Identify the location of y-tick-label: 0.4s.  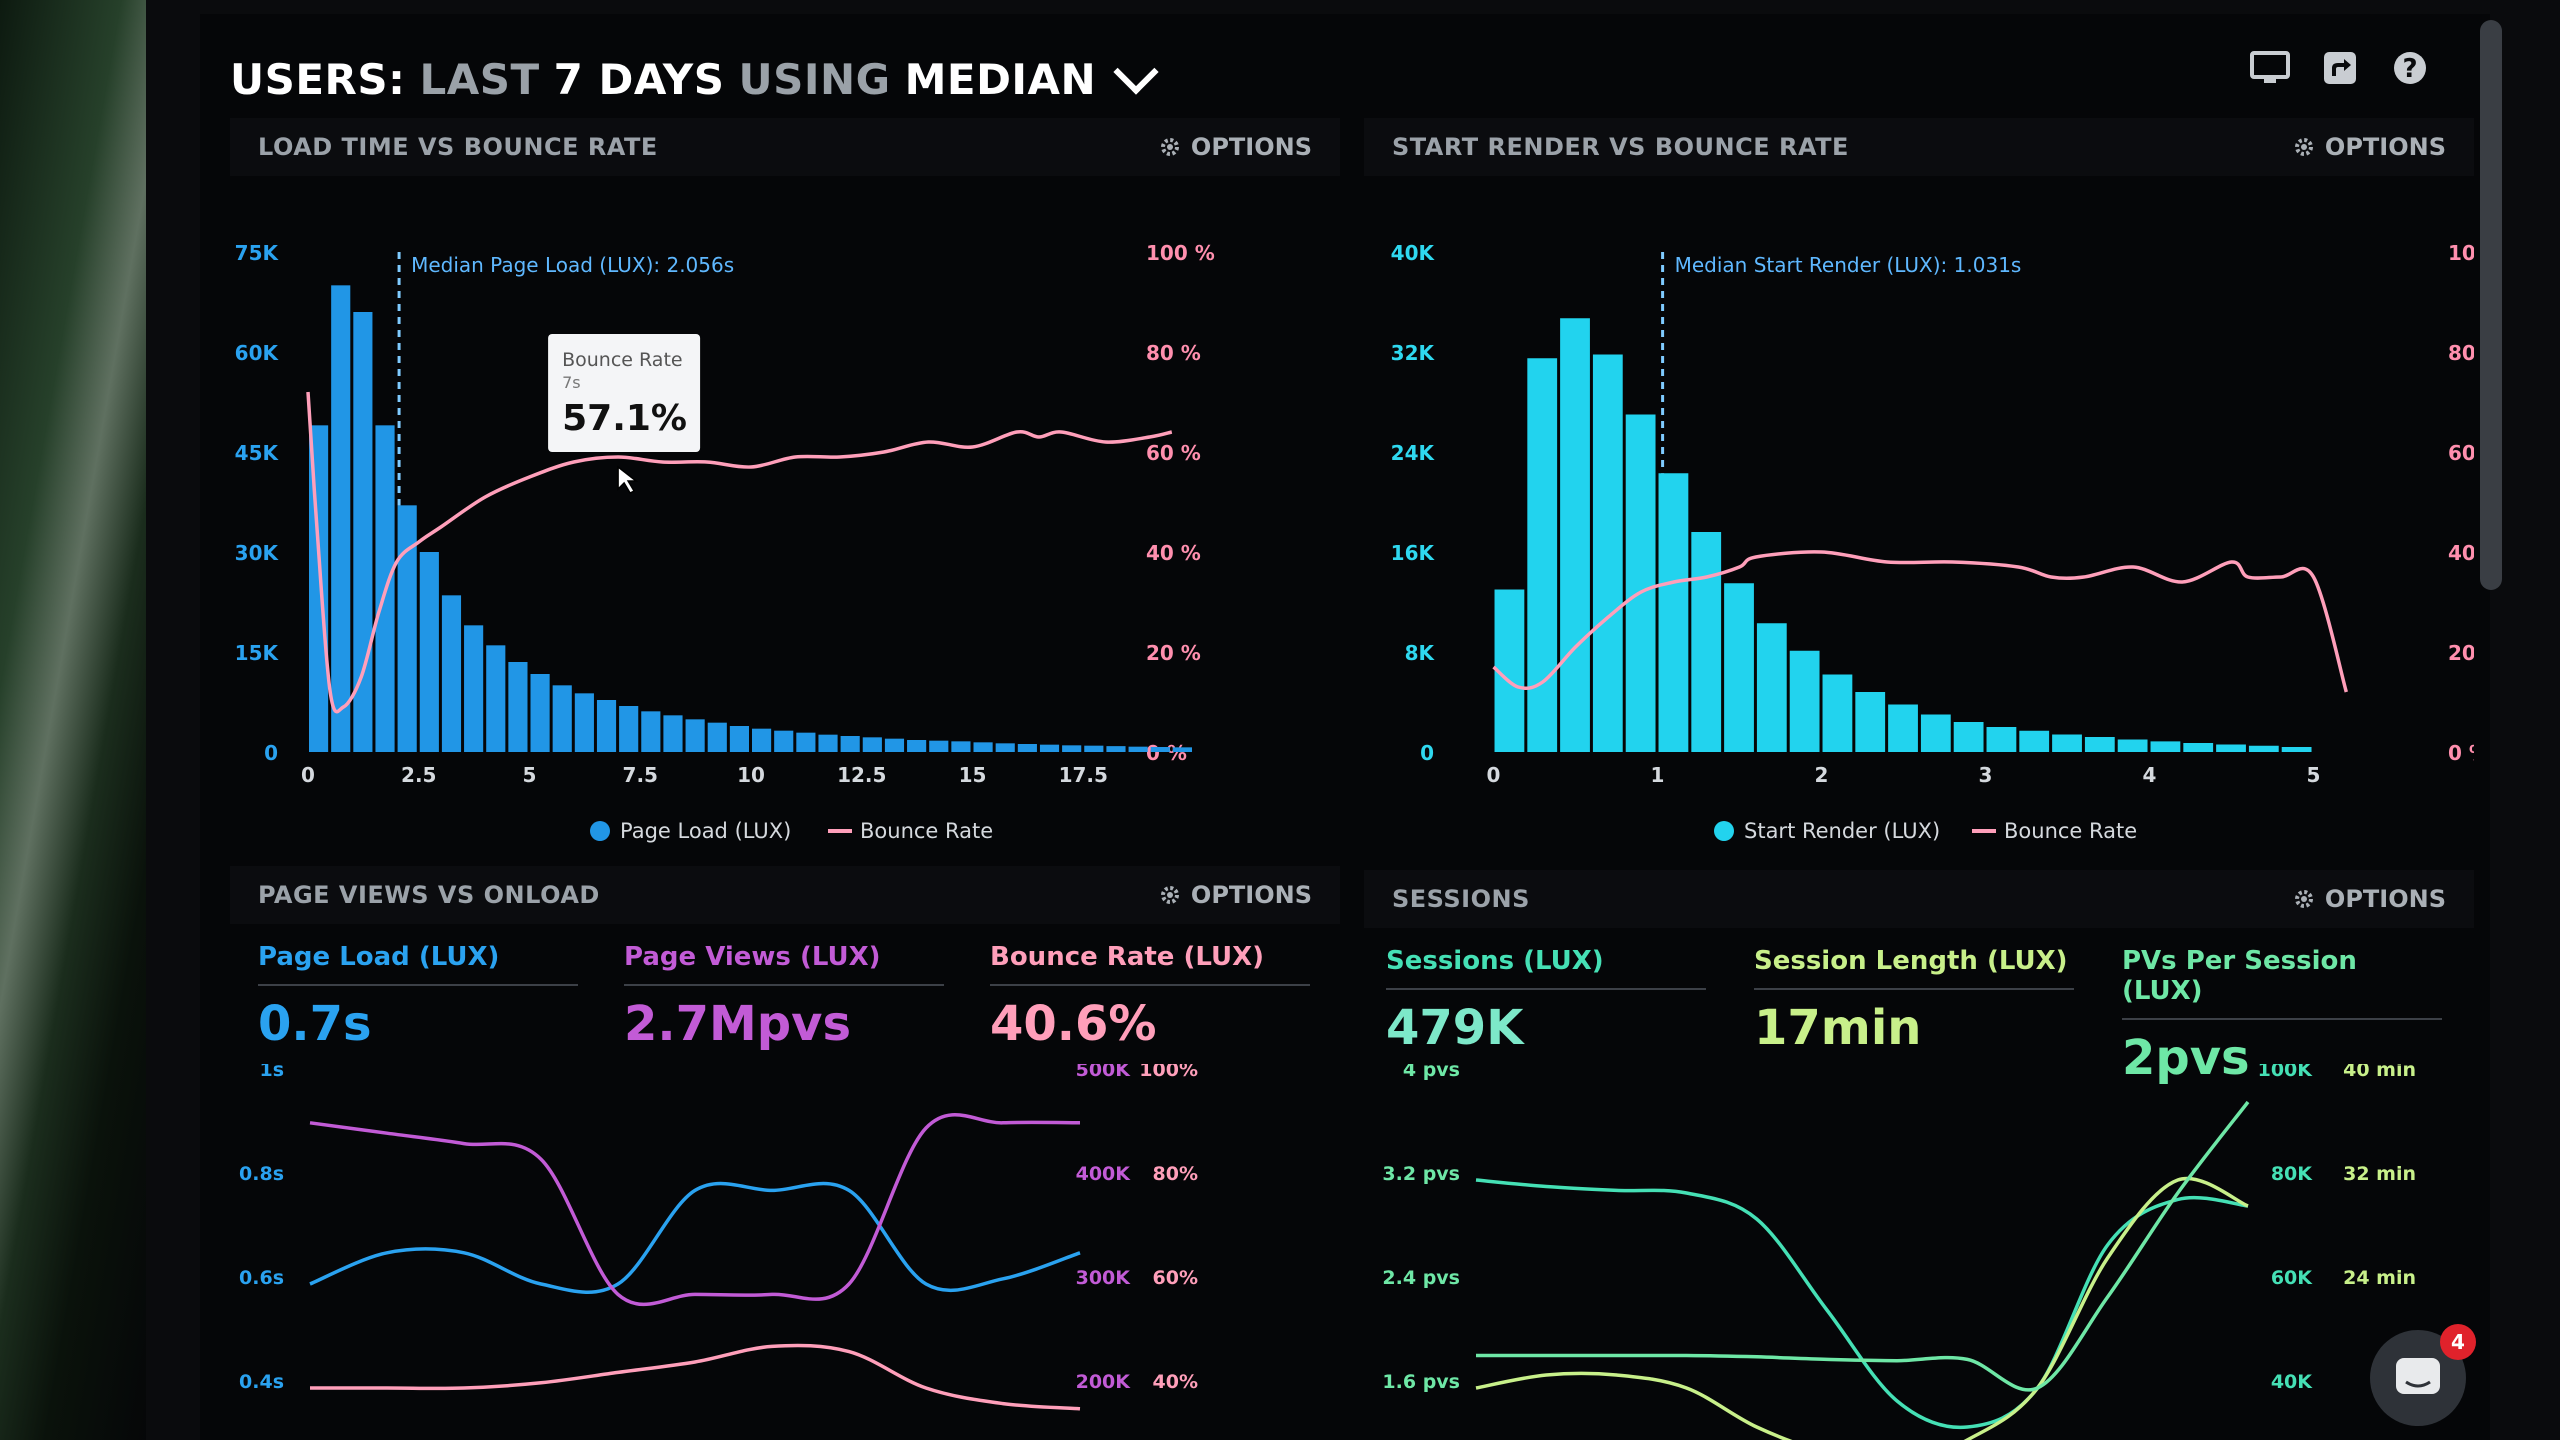
(261, 1382).